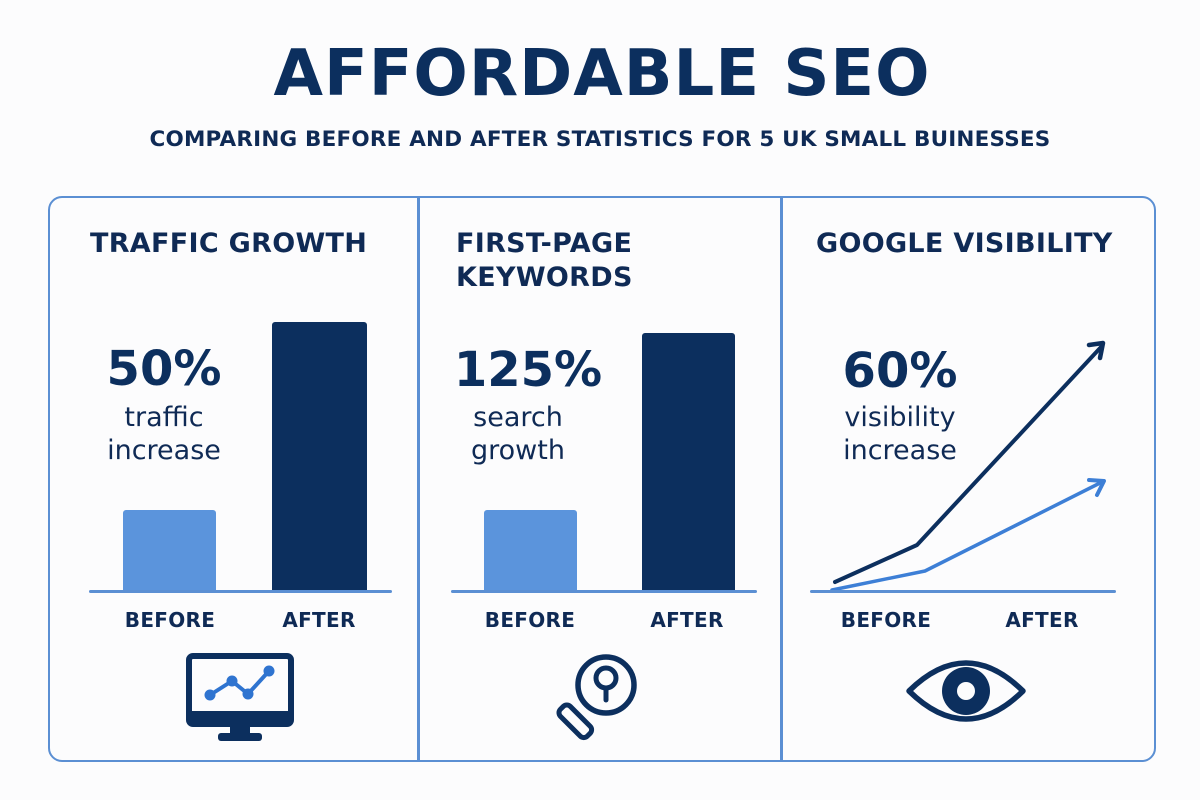  I want to click on magnifying-glass-keyhole-icon, so click(597, 698).